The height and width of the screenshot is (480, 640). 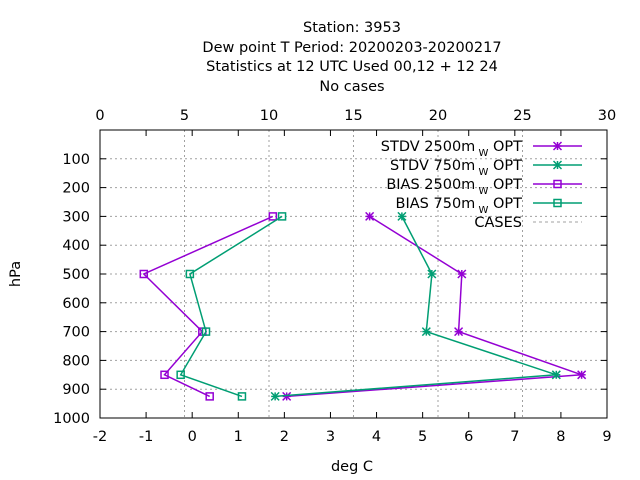 What do you see at coordinates (76, 304) in the screenshot?
I see `y-tick-label: 600` at bounding box center [76, 304].